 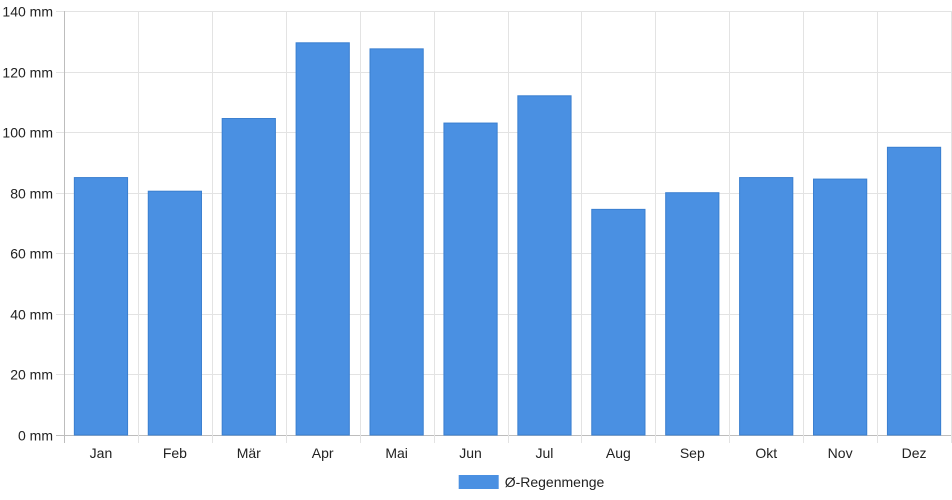 What do you see at coordinates (692, 314) in the screenshot?
I see `bar-sep` at bounding box center [692, 314].